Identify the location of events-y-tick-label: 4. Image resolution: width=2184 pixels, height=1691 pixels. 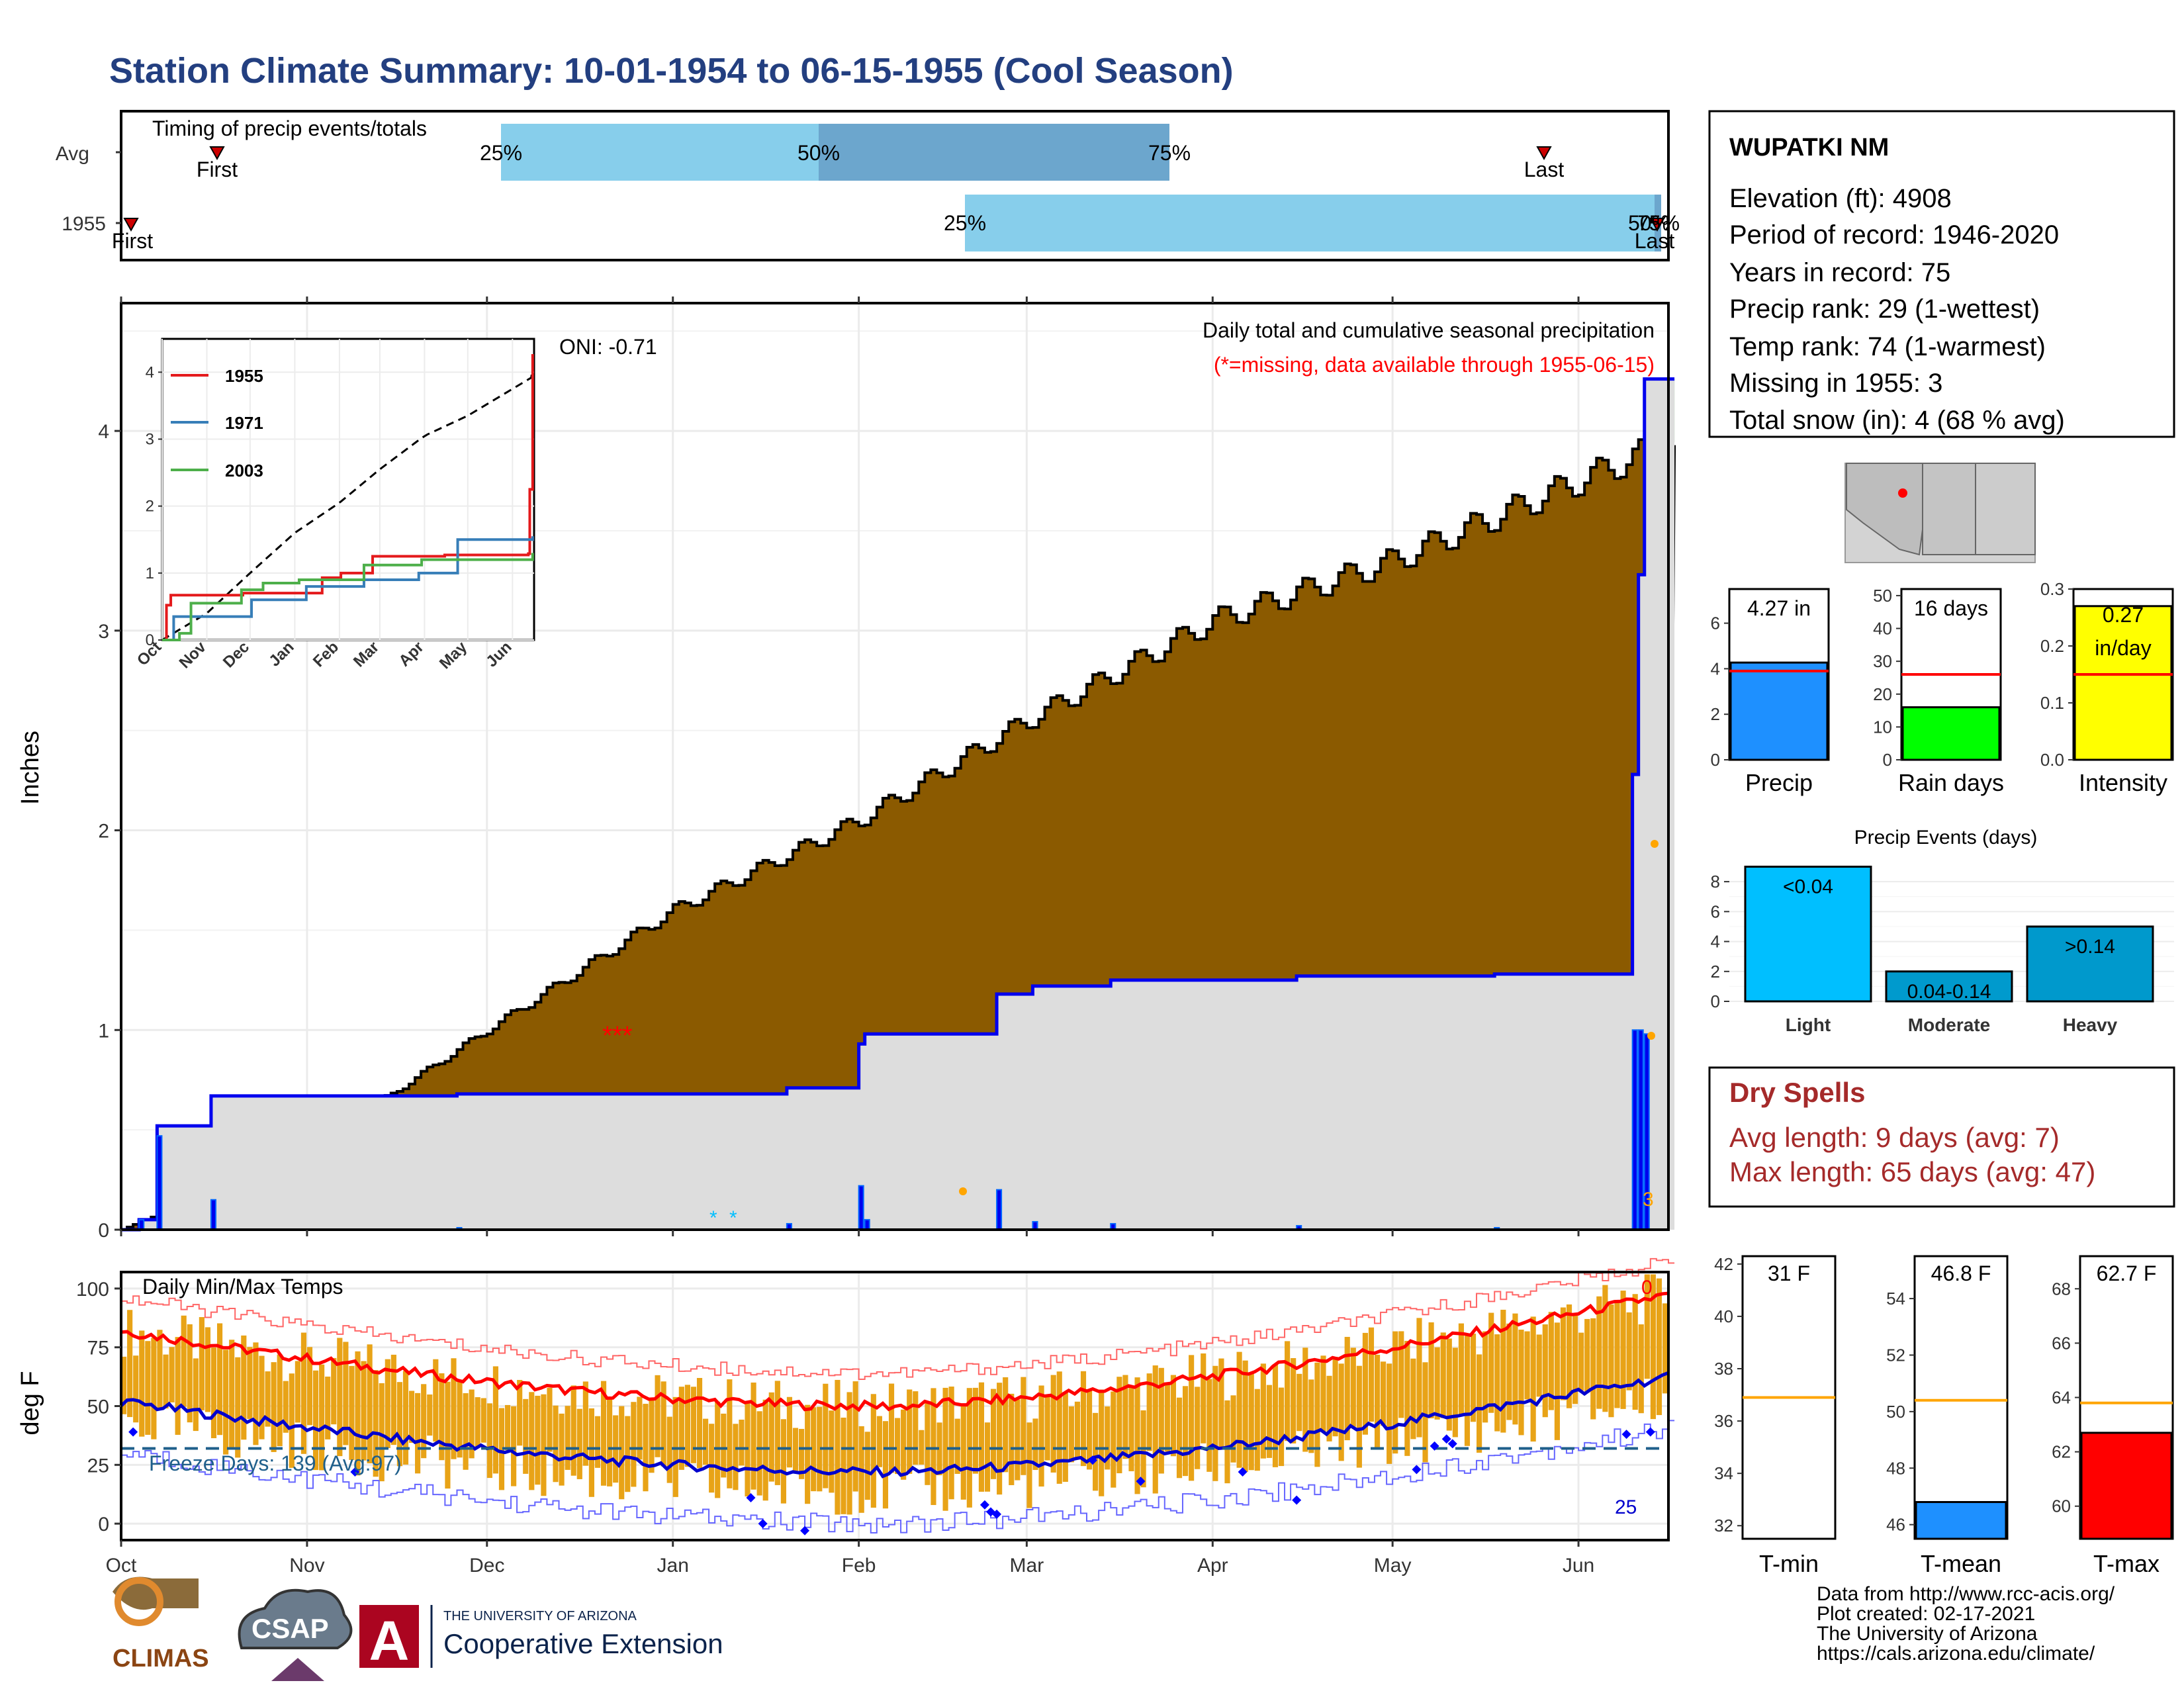
(1715, 942).